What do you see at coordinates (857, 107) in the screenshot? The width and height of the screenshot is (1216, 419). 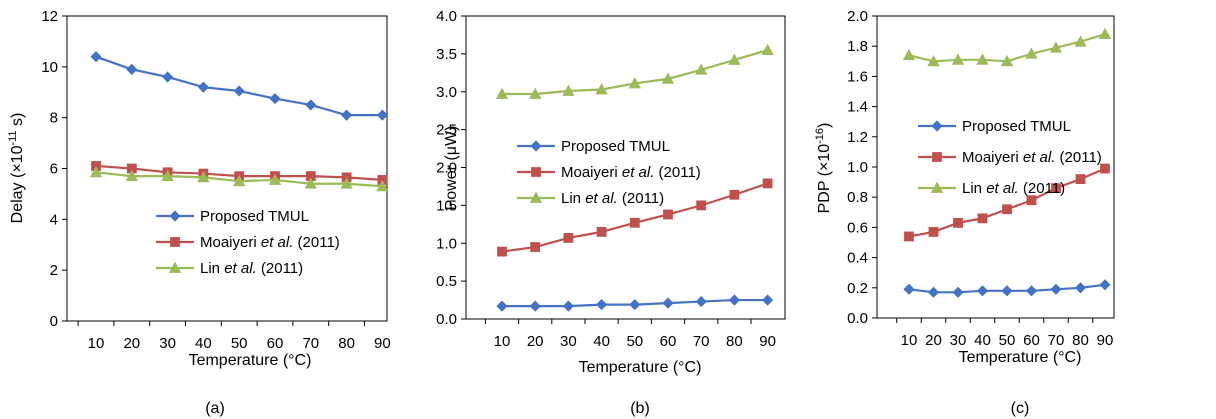 I see `y-tick-label: 1.4` at bounding box center [857, 107].